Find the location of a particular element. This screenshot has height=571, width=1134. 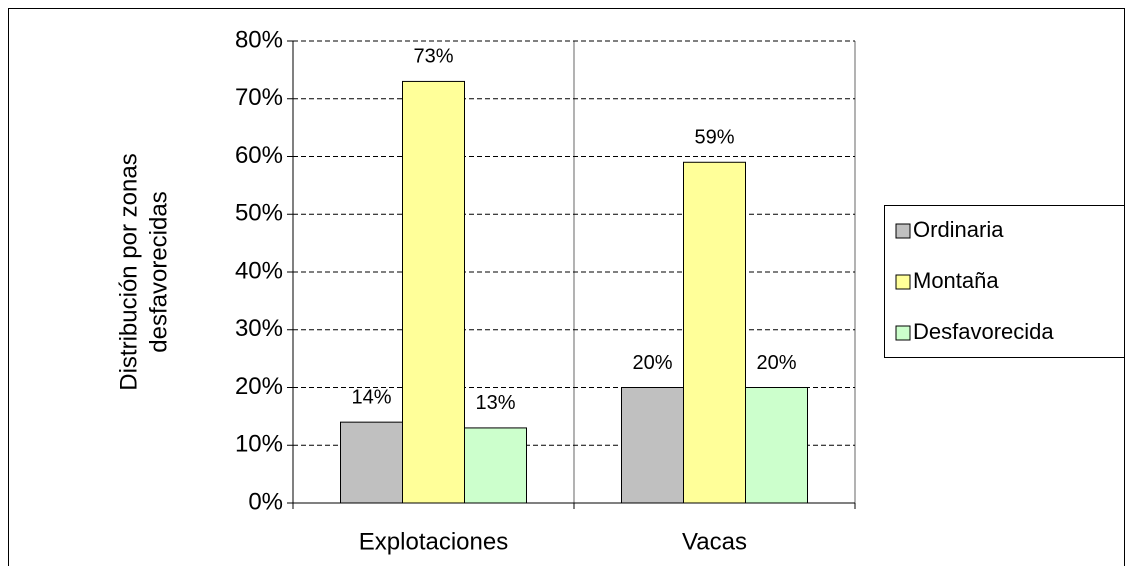

y-tick-label: 50% is located at coordinates (259, 213).